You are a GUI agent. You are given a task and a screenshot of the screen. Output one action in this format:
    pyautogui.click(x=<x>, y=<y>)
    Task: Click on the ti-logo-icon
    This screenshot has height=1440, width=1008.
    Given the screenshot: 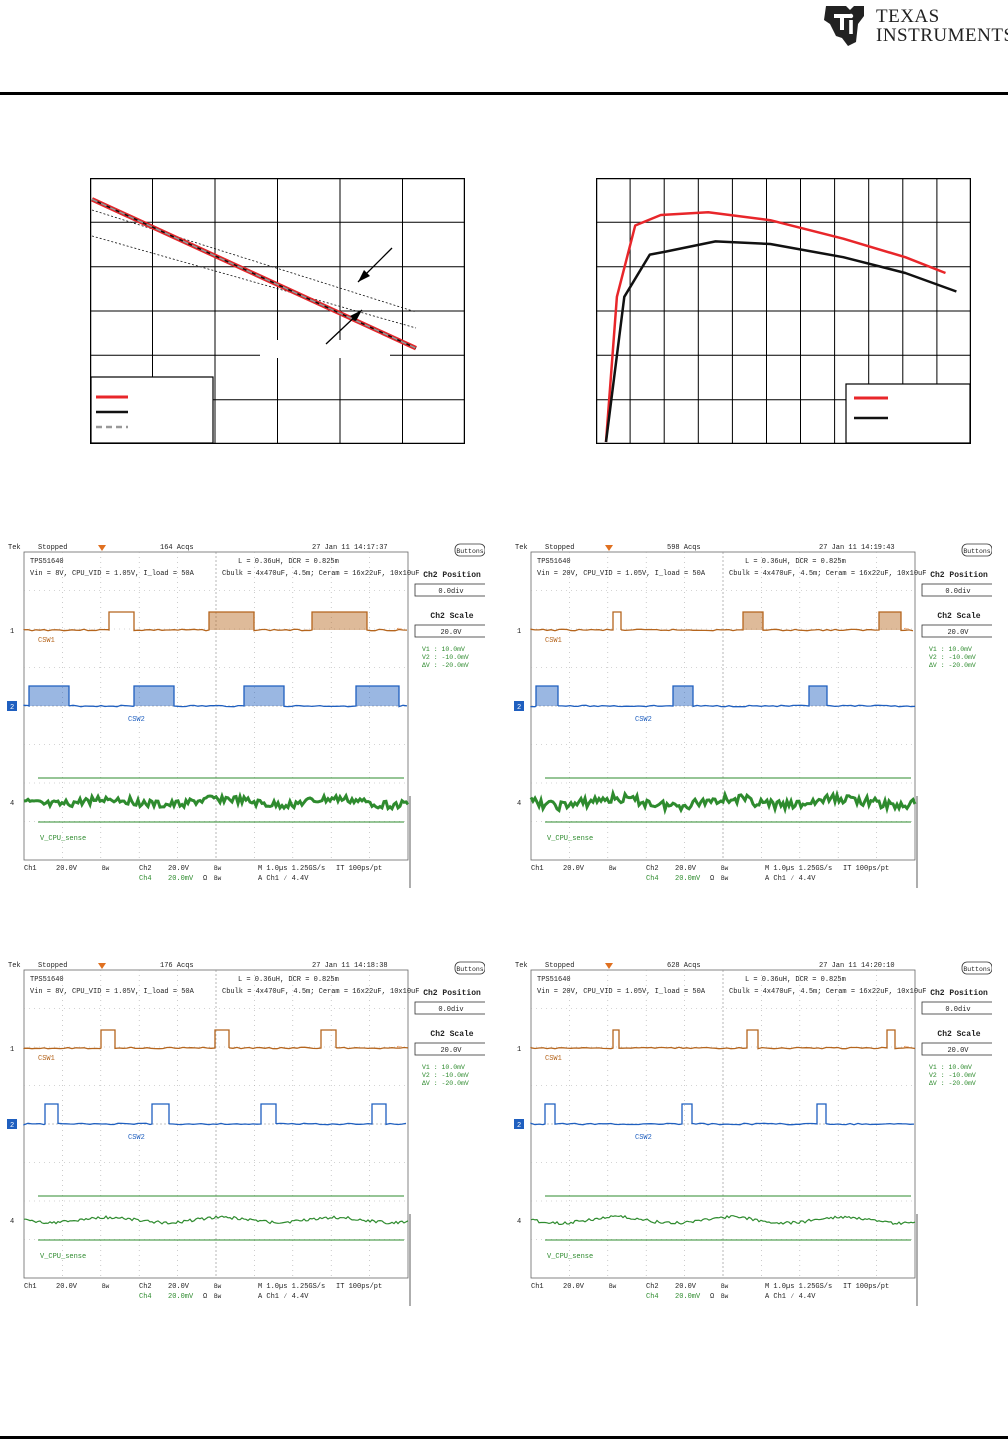 What is the action you would take?
    pyautogui.click(x=844, y=26)
    